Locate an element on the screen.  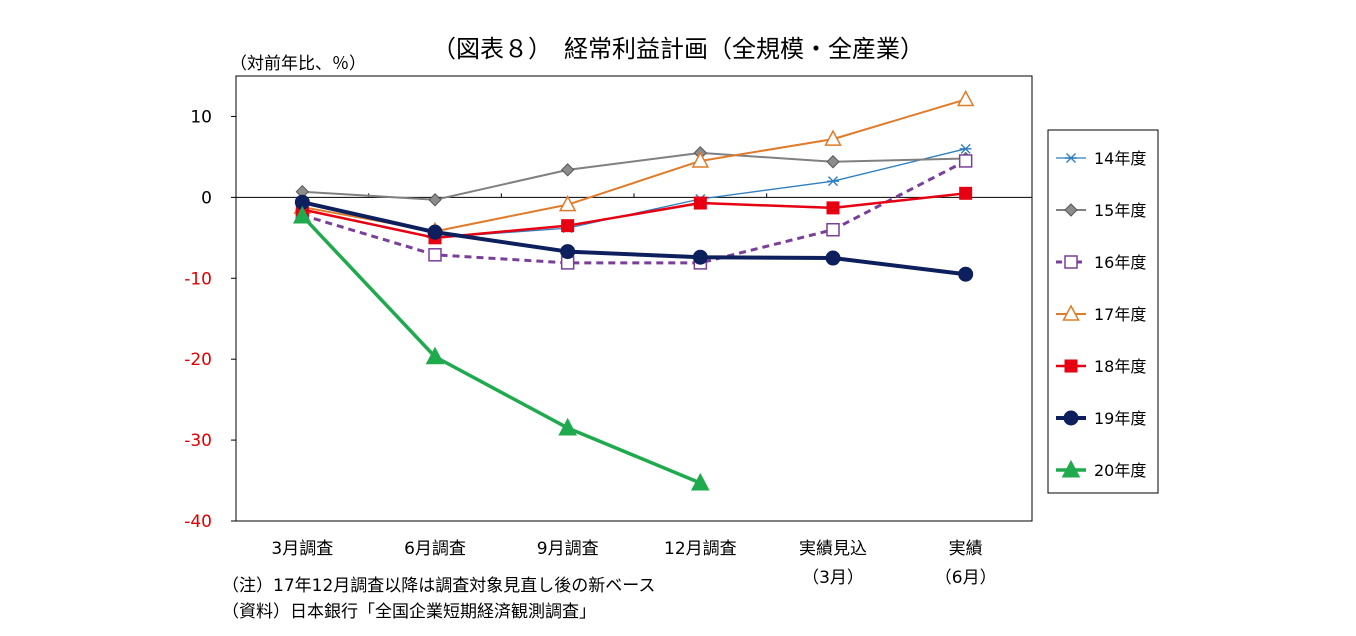
series-14年度 is located at coordinates (634, 193).